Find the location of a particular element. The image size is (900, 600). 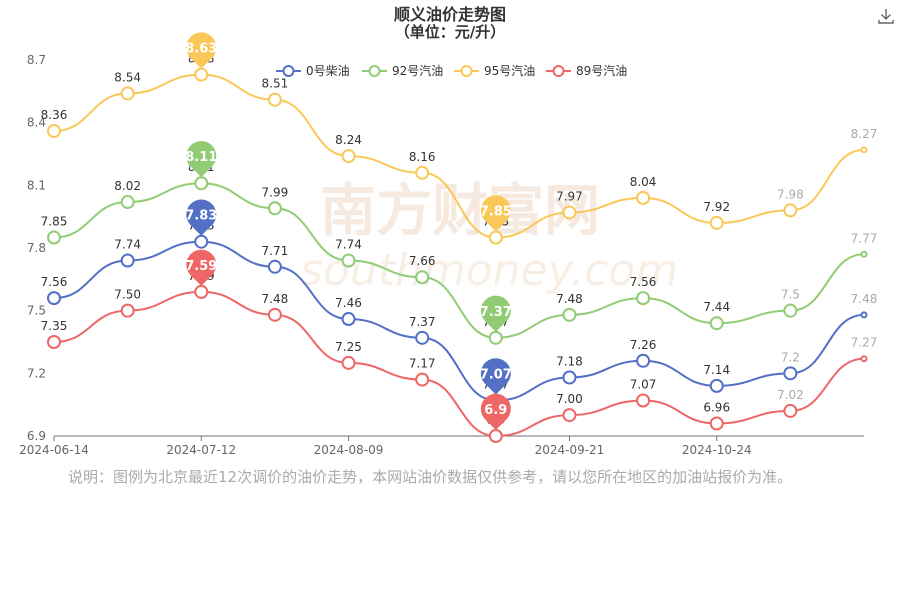

y-tick-label: 8.7 is located at coordinates (36, 60).